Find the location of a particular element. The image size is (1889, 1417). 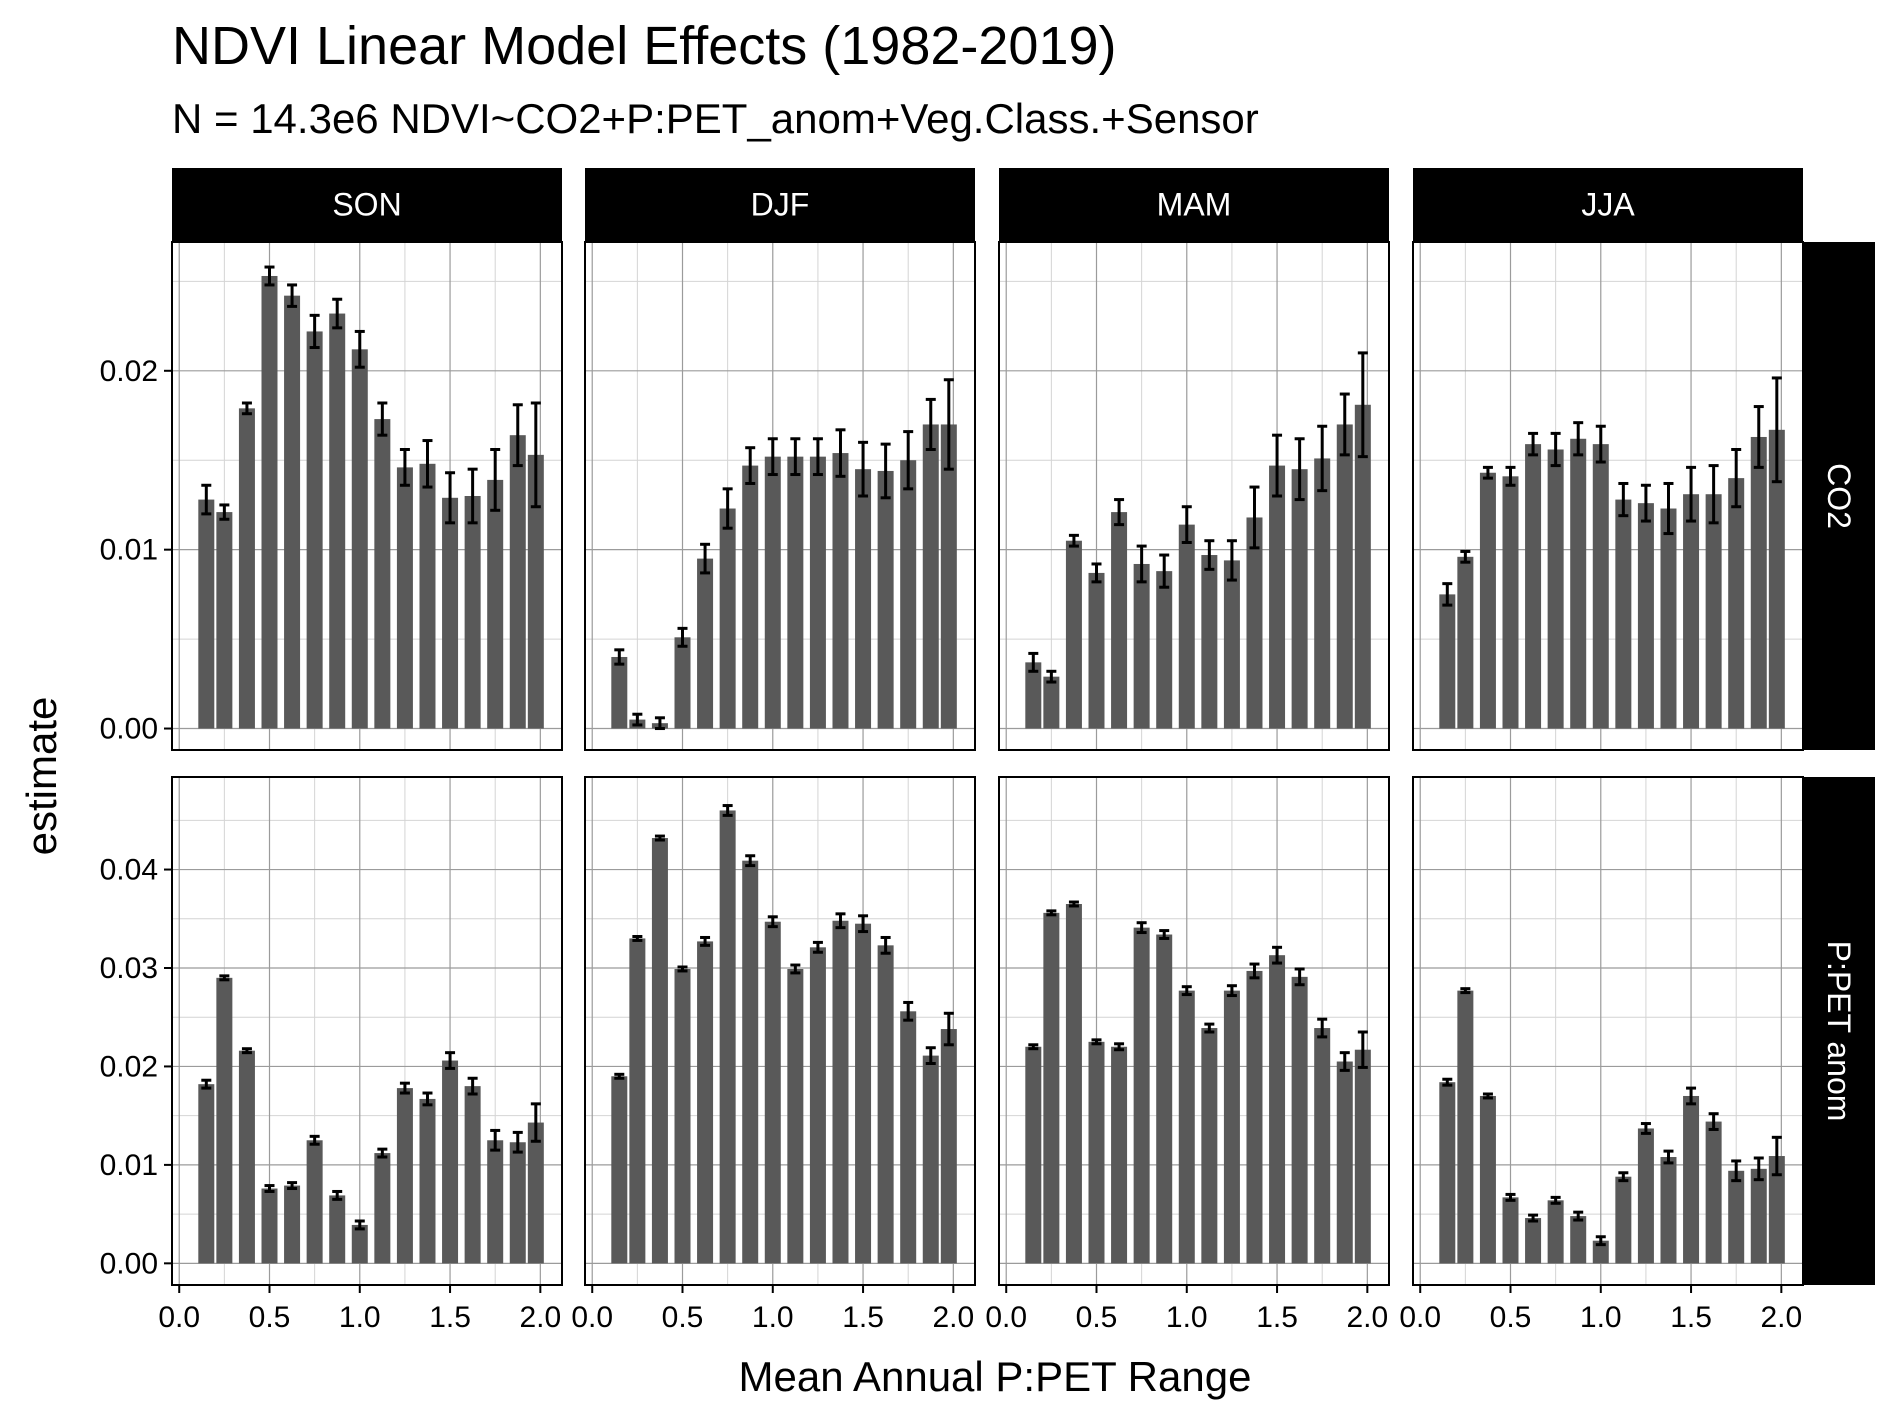

facet-strip-djf is located at coordinates (780, 204).